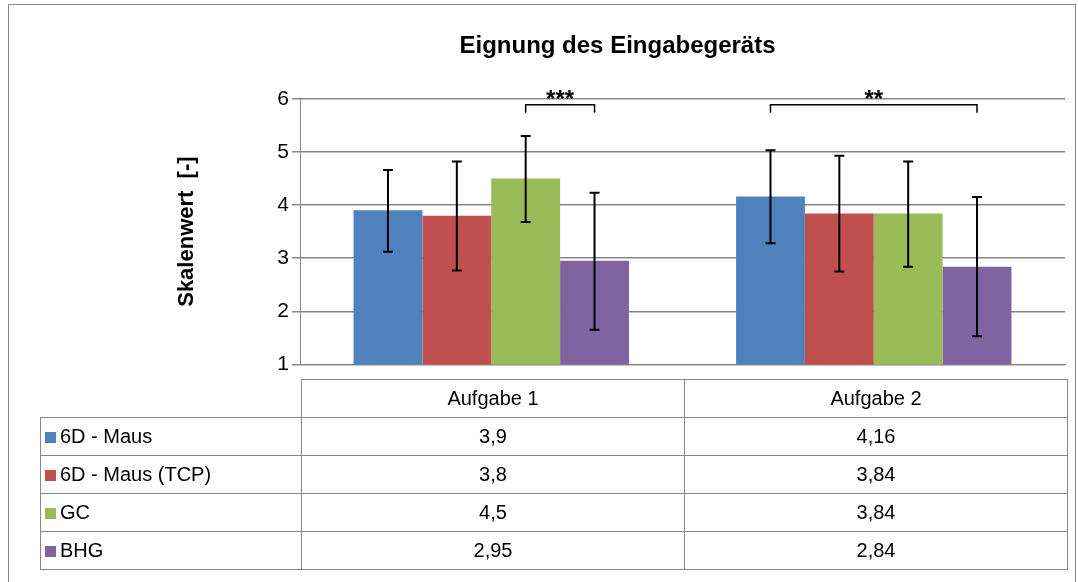 This screenshot has height=582, width=1078. Describe the element at coordinates (283, 150) in the screenshot. I see `y-tick-label: 5` at that location.